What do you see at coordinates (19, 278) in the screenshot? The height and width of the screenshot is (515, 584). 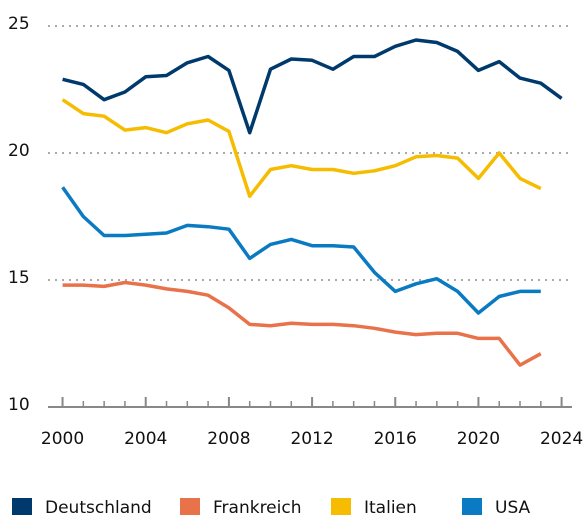 I see `y-tick-label: 15` at bounding box center [19, 278].